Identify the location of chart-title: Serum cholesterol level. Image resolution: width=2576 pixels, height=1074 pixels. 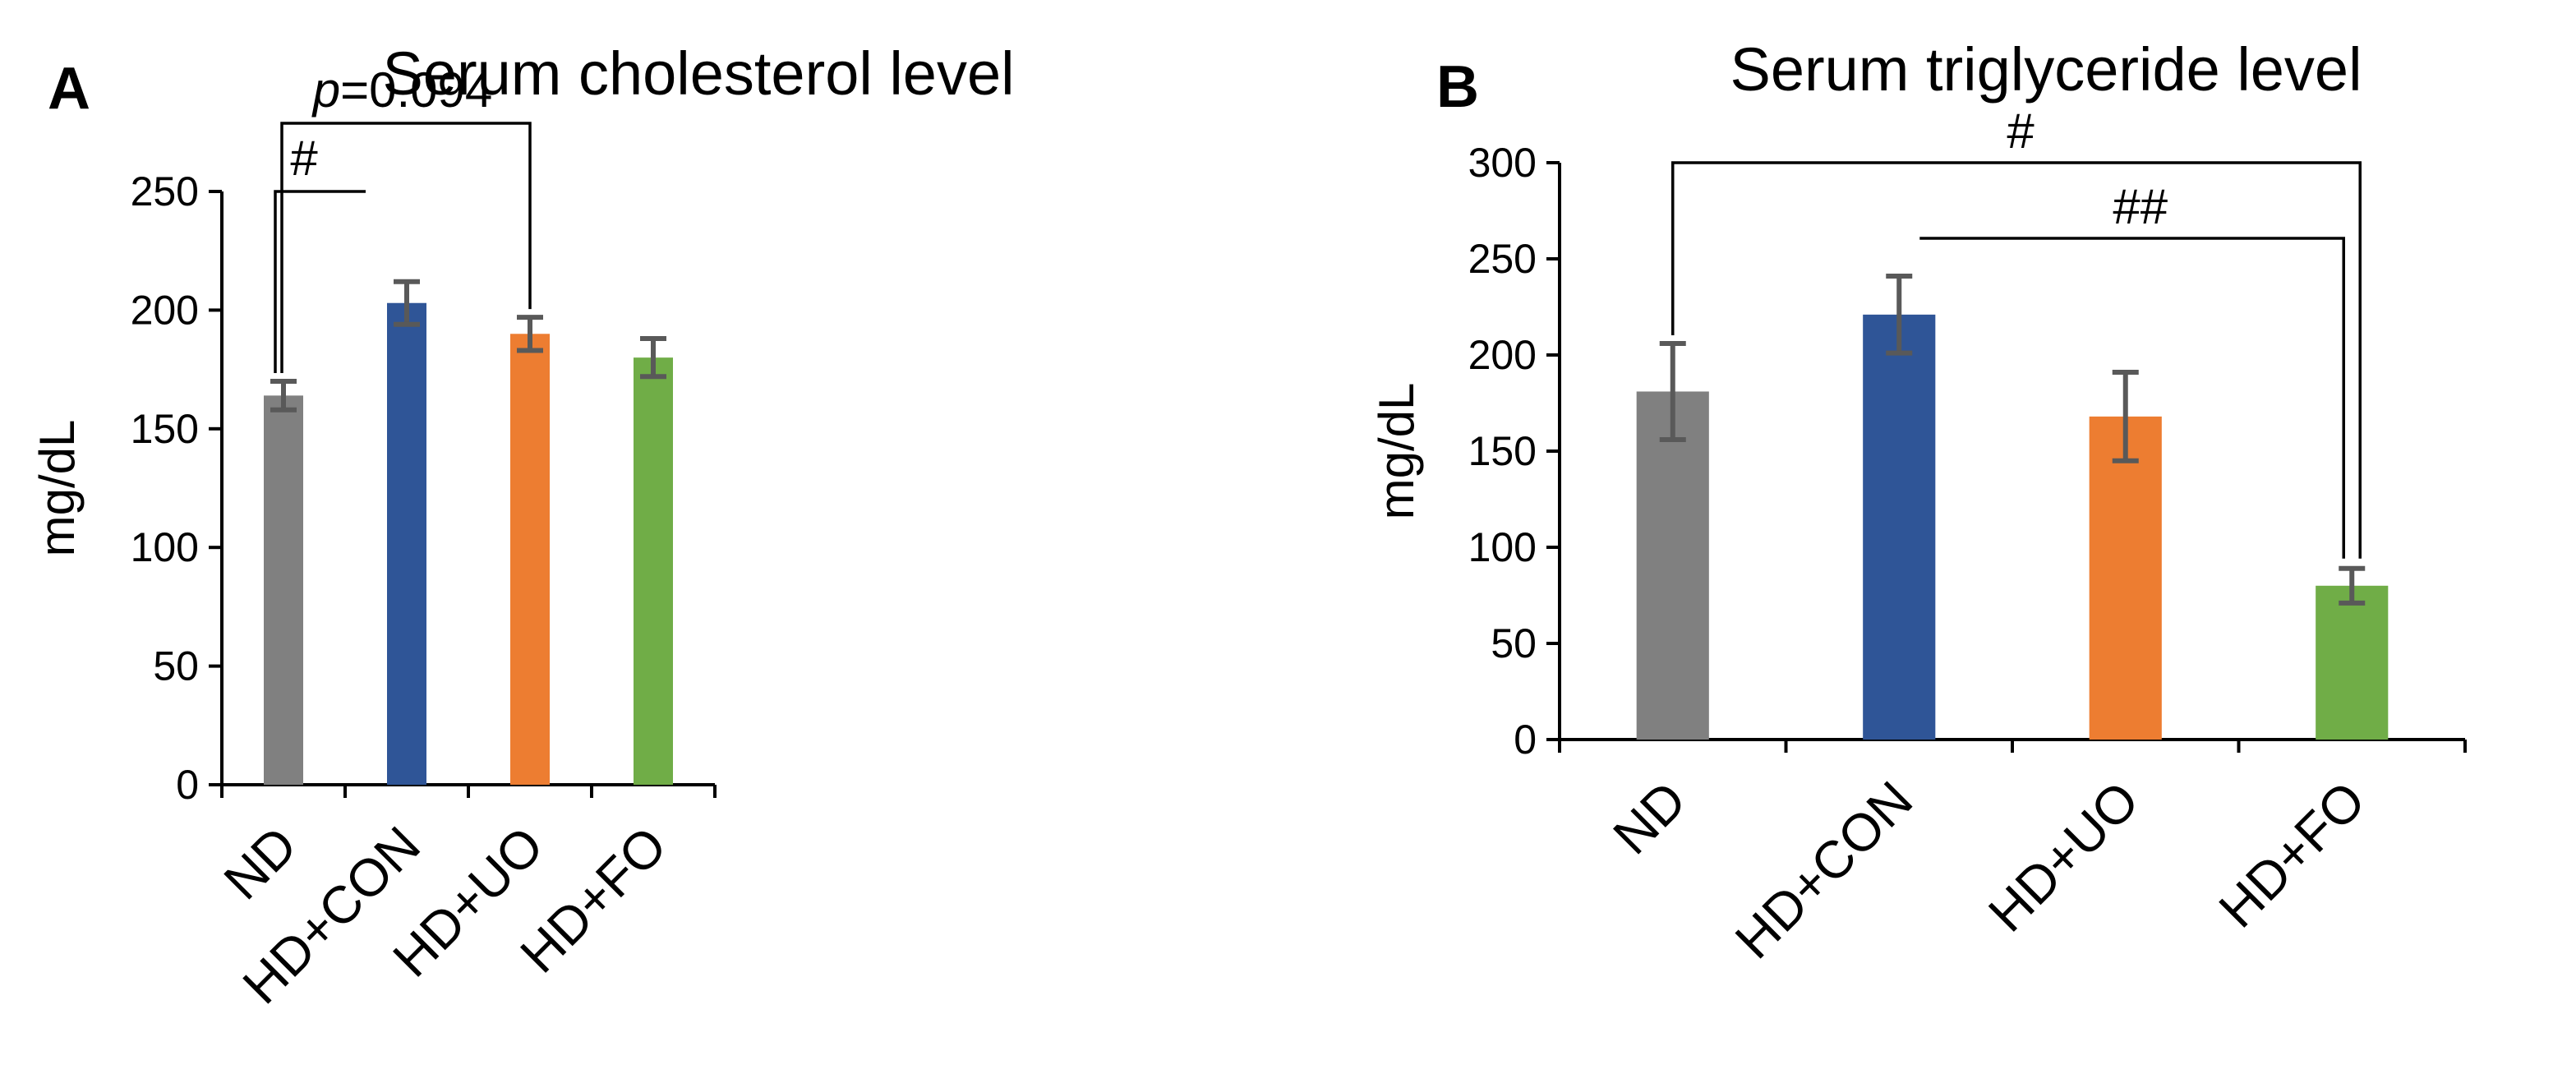
(698, 73).